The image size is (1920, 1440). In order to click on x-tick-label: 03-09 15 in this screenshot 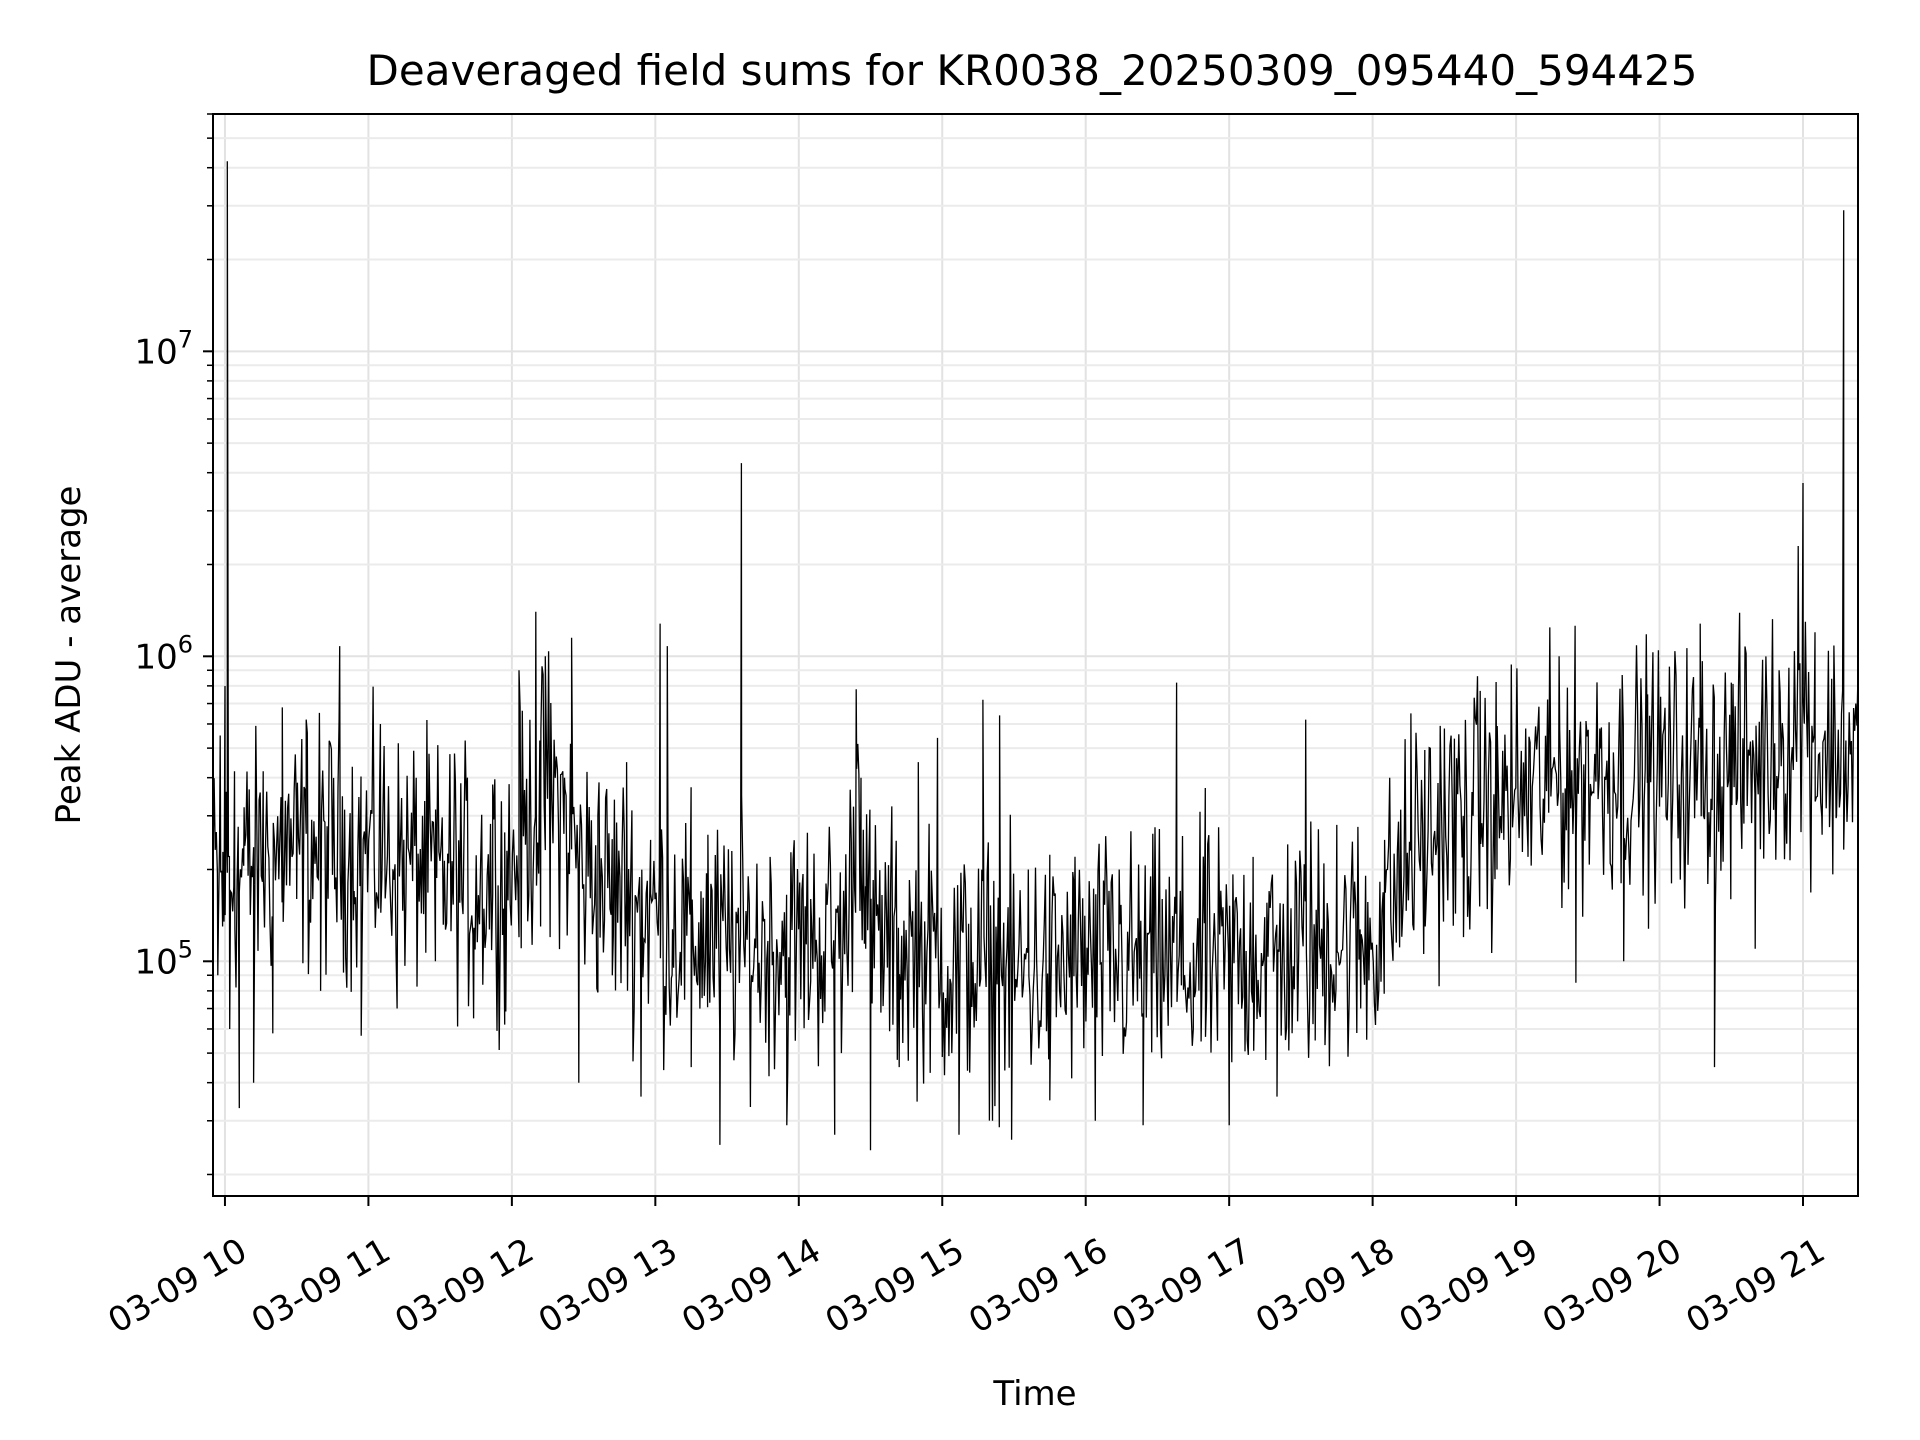, I will do `click(895, 1286)`.